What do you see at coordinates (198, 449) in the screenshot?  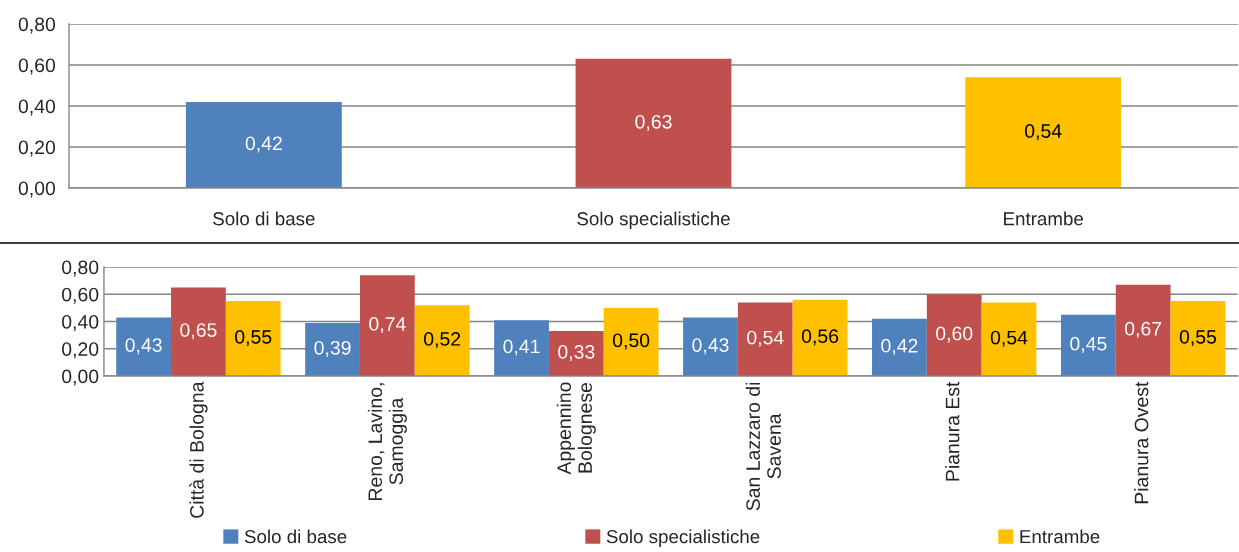 I see `x-tick-label: Città di Bologna` at bounding box center [198, 449].